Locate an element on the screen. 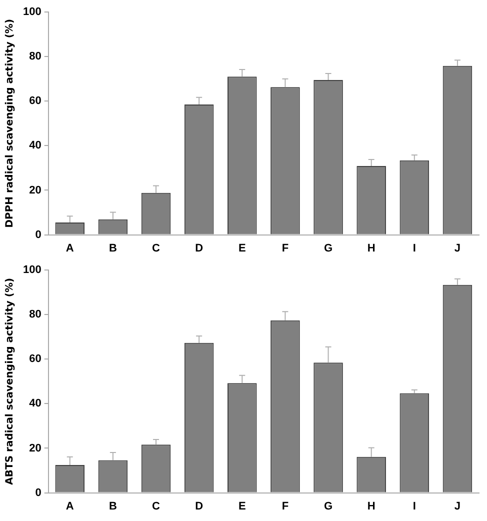 The width and height of the screenshot is (487, 521). y-axis-title: ABTS radical scavenging activity (%) is located at coordinates (10, 381).